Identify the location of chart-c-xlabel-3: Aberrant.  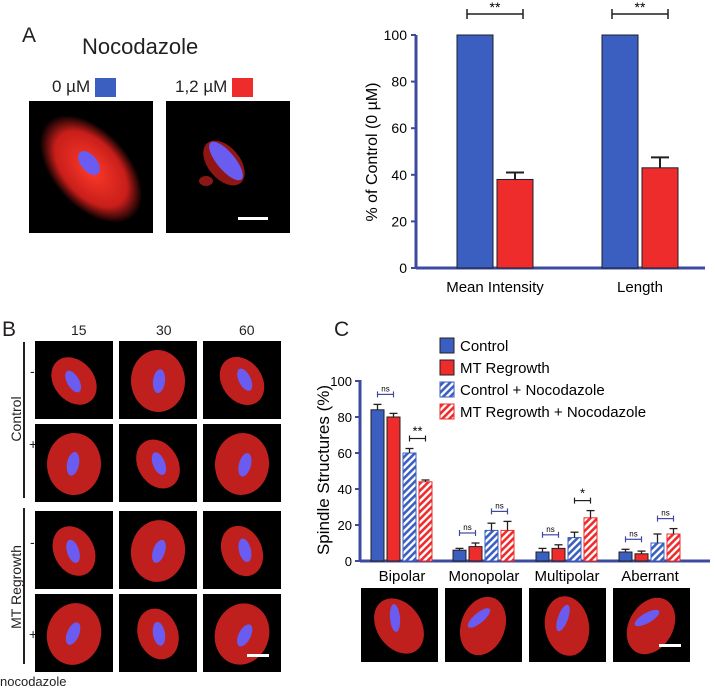
(650, 576).